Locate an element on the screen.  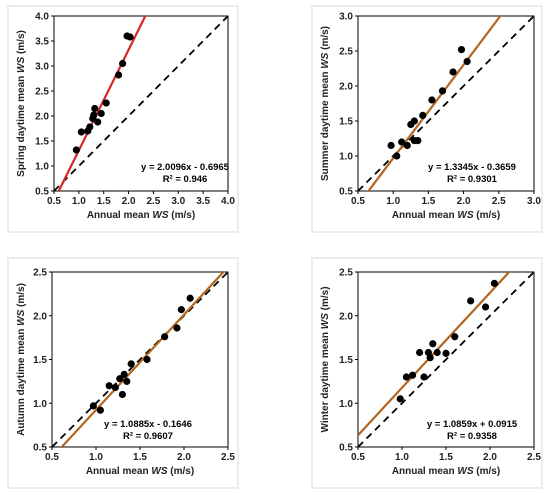
regression-equation: y = 1.3345x - 0.3659 is located at coordinates (472, 167).